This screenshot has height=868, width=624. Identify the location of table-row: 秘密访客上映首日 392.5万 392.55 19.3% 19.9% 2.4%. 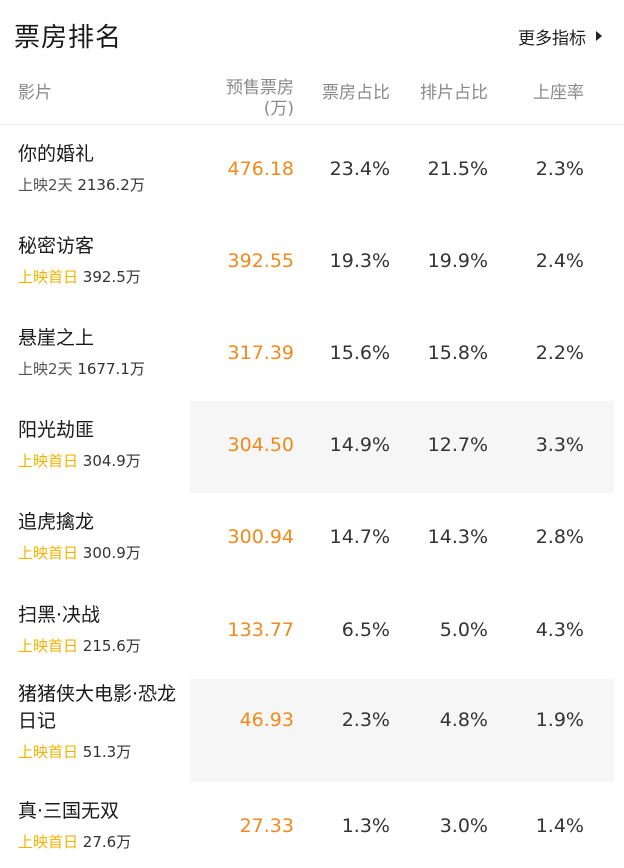
(312, 263).